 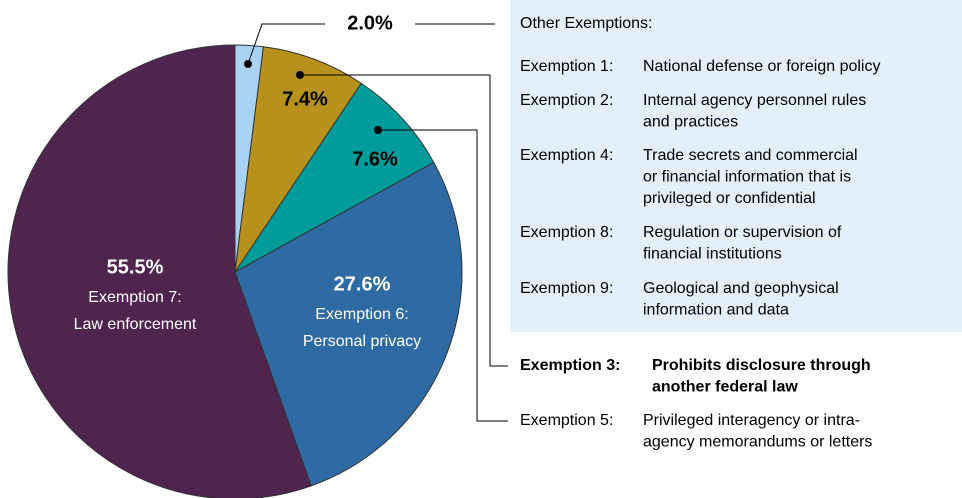 What do you see at coordinates (135, 324) in the screenshot?
I see `slice-label: Law enforcement` at bounding box center [135, 324].